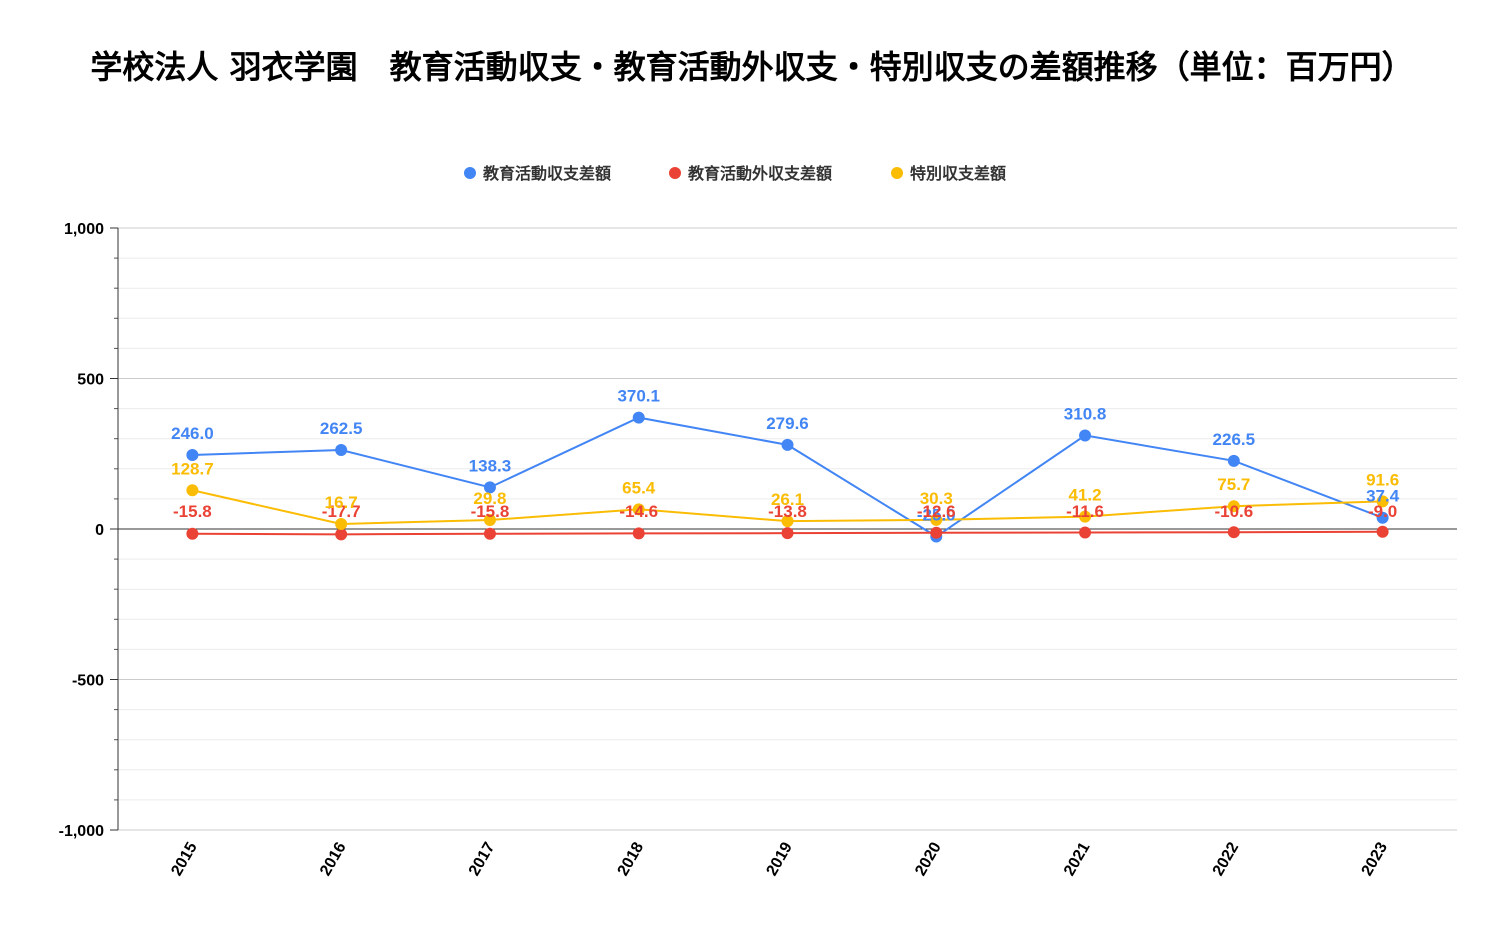 Image resolution: width=1504 pixels, height=931 pixels. What do you see at coordinates (1233, 484) in the screenshot?
I see `data-label: 75.7` at bounding box center [1233, 484].